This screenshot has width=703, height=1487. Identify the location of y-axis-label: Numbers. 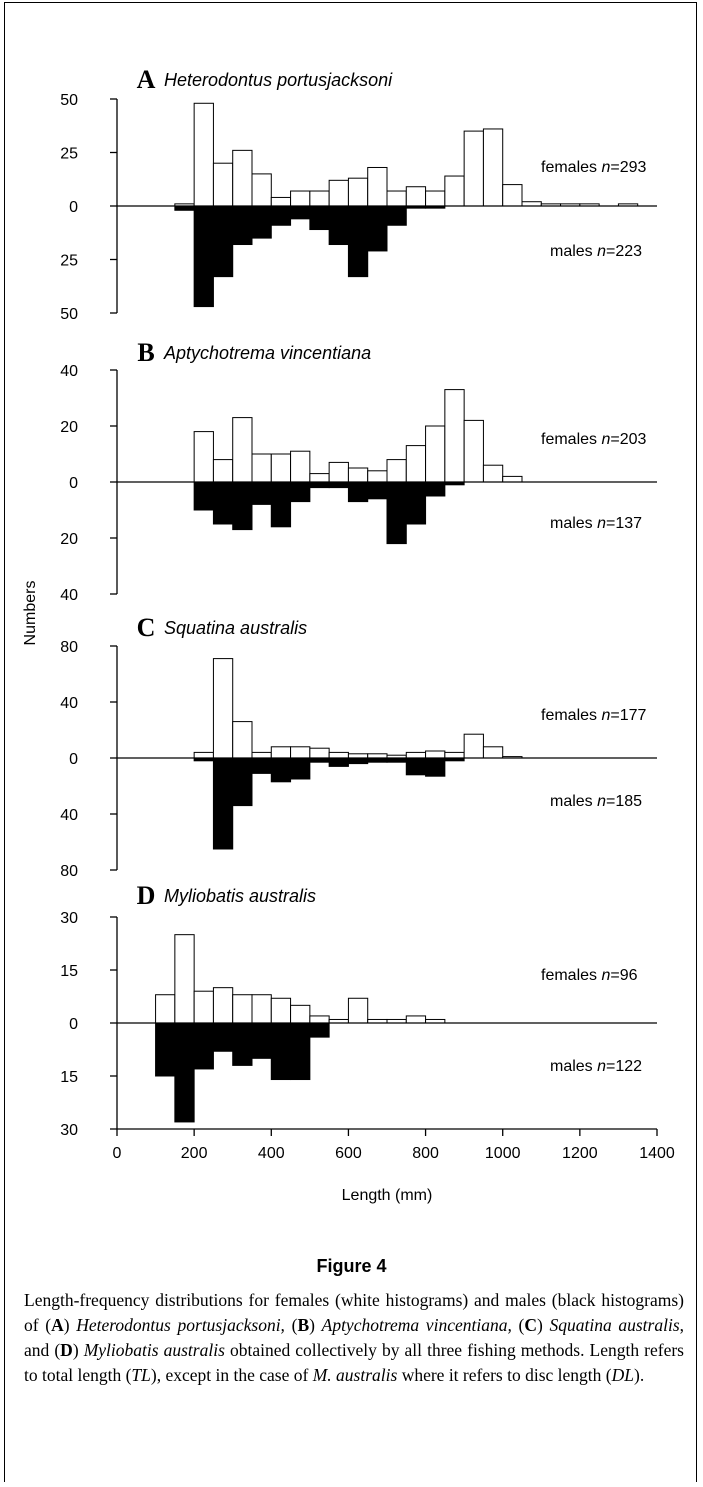
(30, 613).